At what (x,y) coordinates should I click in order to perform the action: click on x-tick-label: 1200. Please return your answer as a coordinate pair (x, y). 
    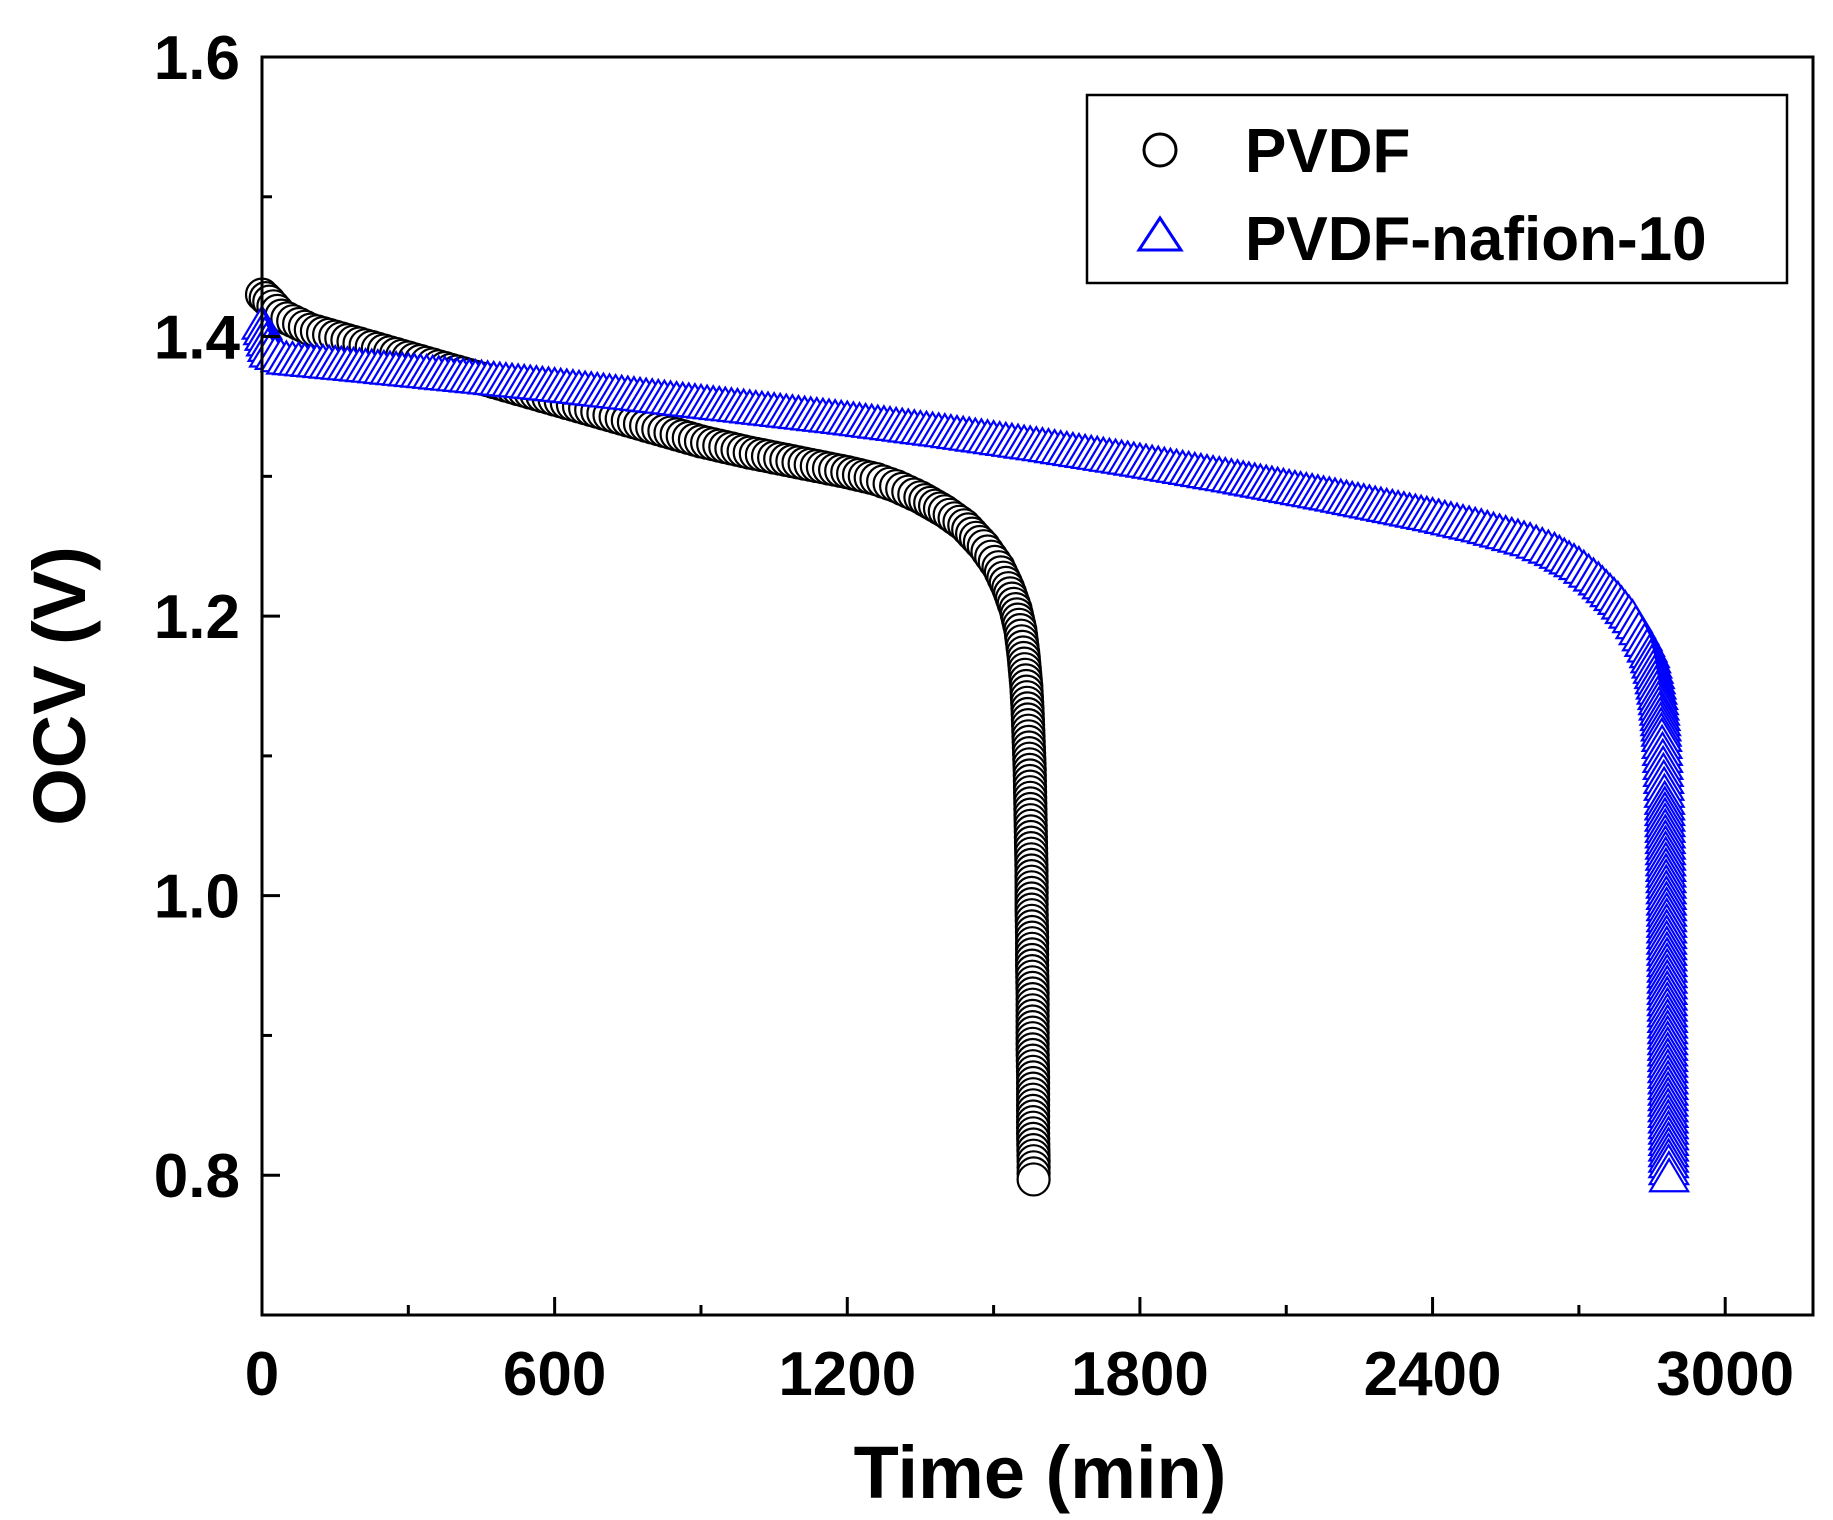
    Looking at the image, I should click on (847, 1374).